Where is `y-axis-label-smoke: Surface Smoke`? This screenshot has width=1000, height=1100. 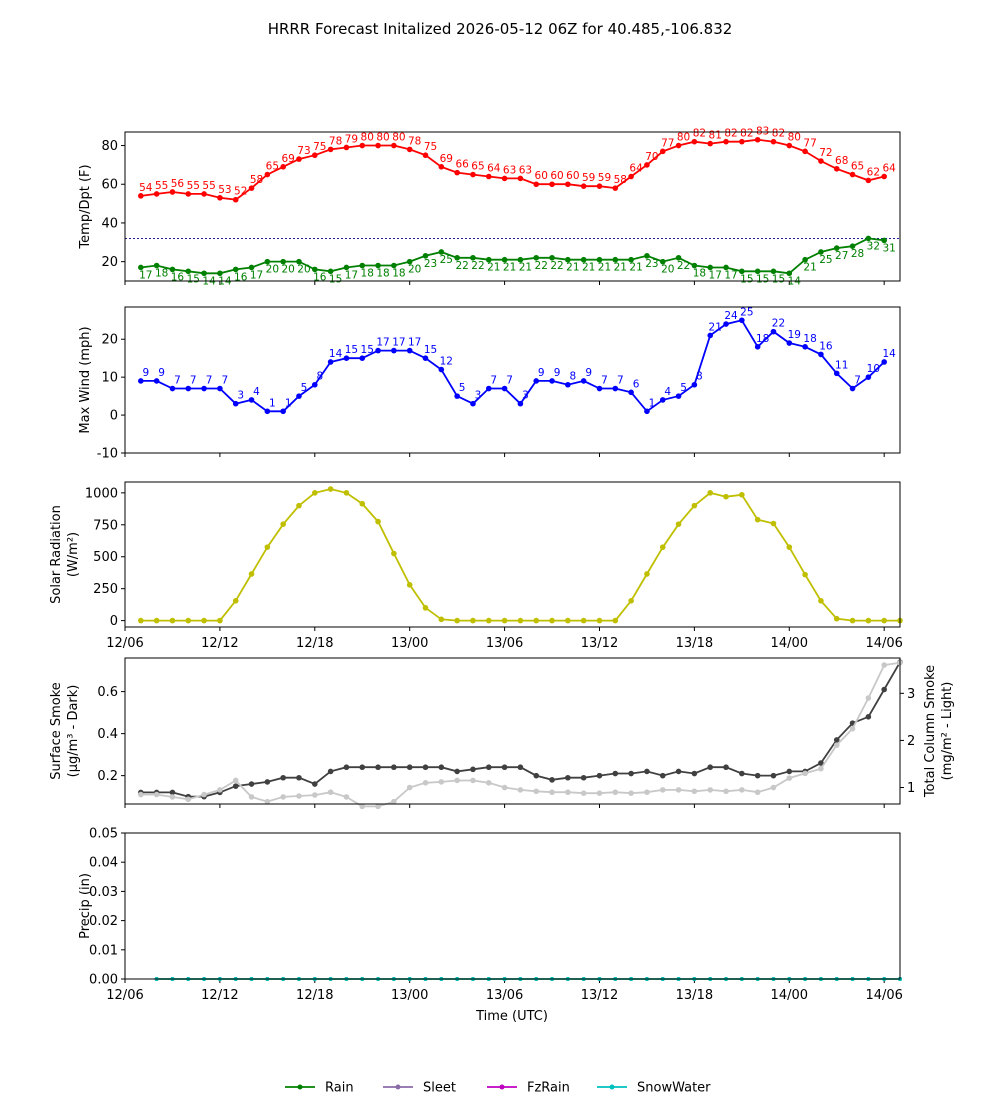
y-axis-label-smoke: Surface Smoke is located at coordinates (56, 731).